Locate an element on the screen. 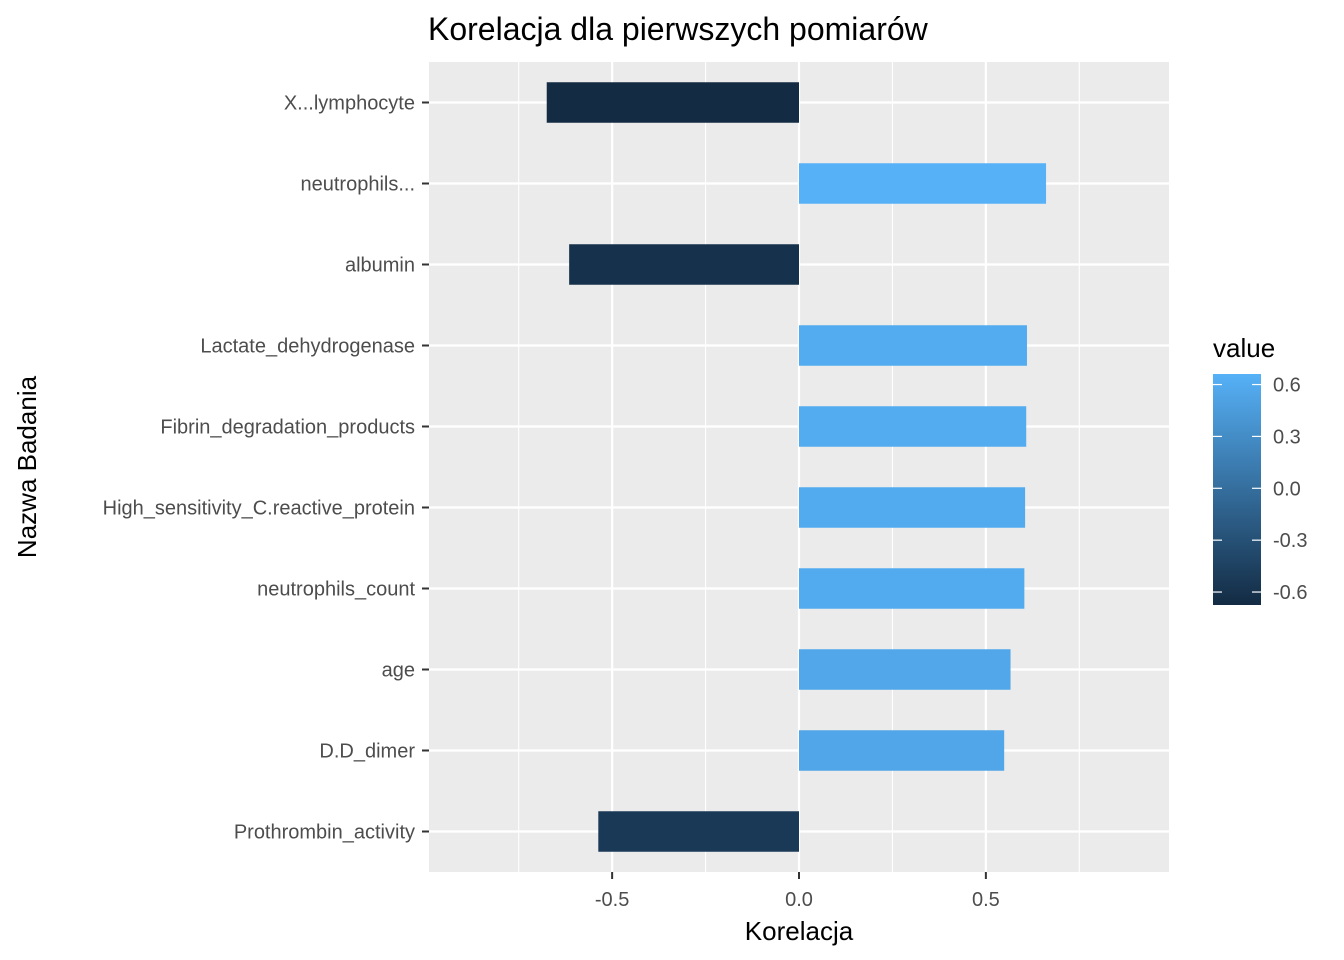  legend-tick-label-1: 0.3 is located at coordinates (1287, 437).